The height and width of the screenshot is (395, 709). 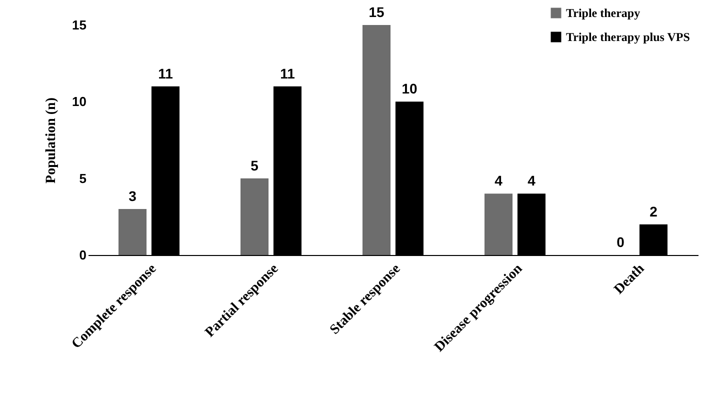 What do you see at coordinates (82, 178) in the screenshot?
I see `y-tick-label: 5` at bounding box center [82, 178].